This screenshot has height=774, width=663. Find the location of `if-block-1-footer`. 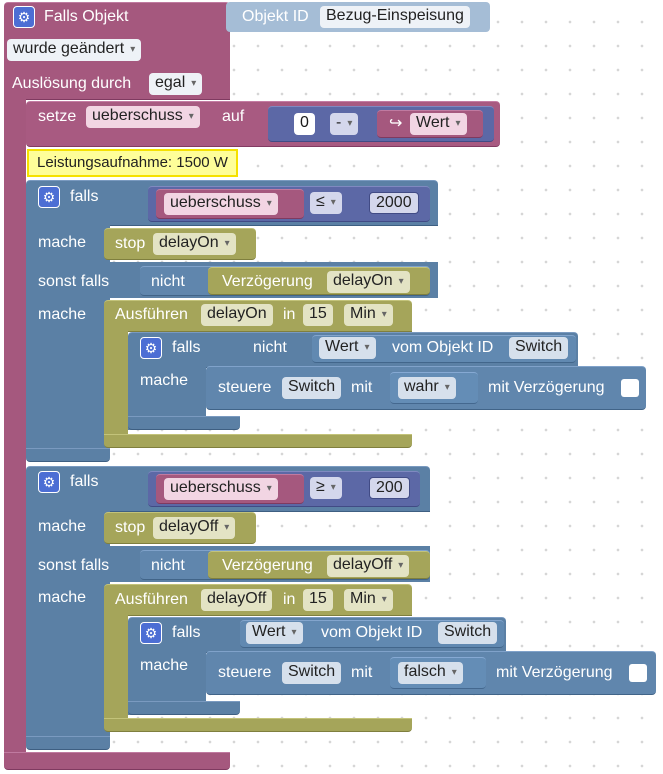

if-block-1-footer is located at coordinates (68, 455).